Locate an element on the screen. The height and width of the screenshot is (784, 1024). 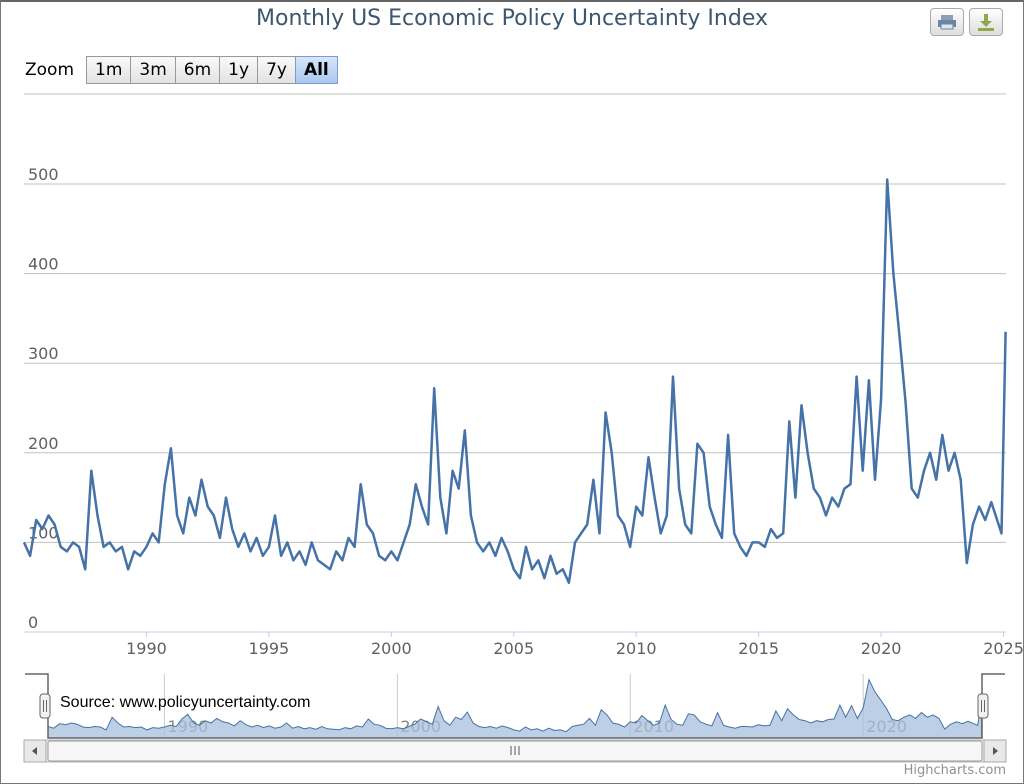
zoom-button-1y: 1y is located at coordinates (239, 70).